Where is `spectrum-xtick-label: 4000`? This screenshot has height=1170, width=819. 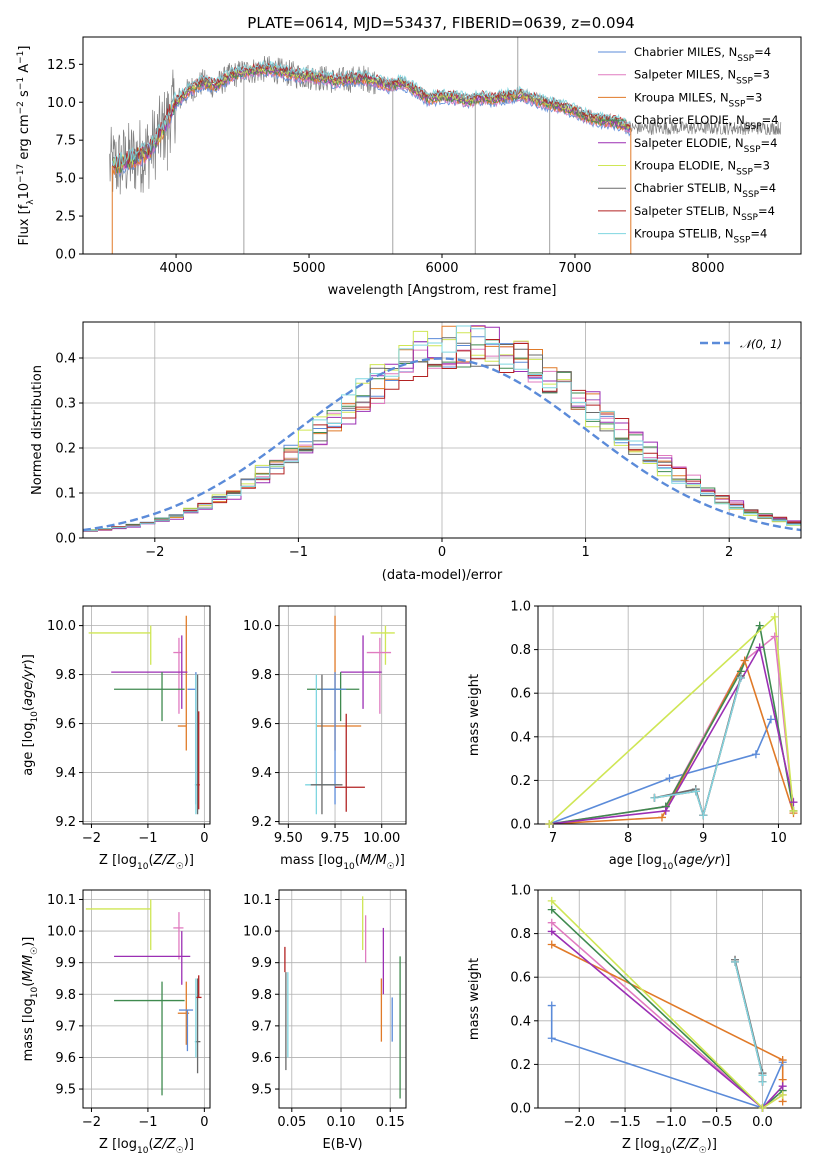
spectrum-xtick-label: 4000 is located at coordinates (176, 268).